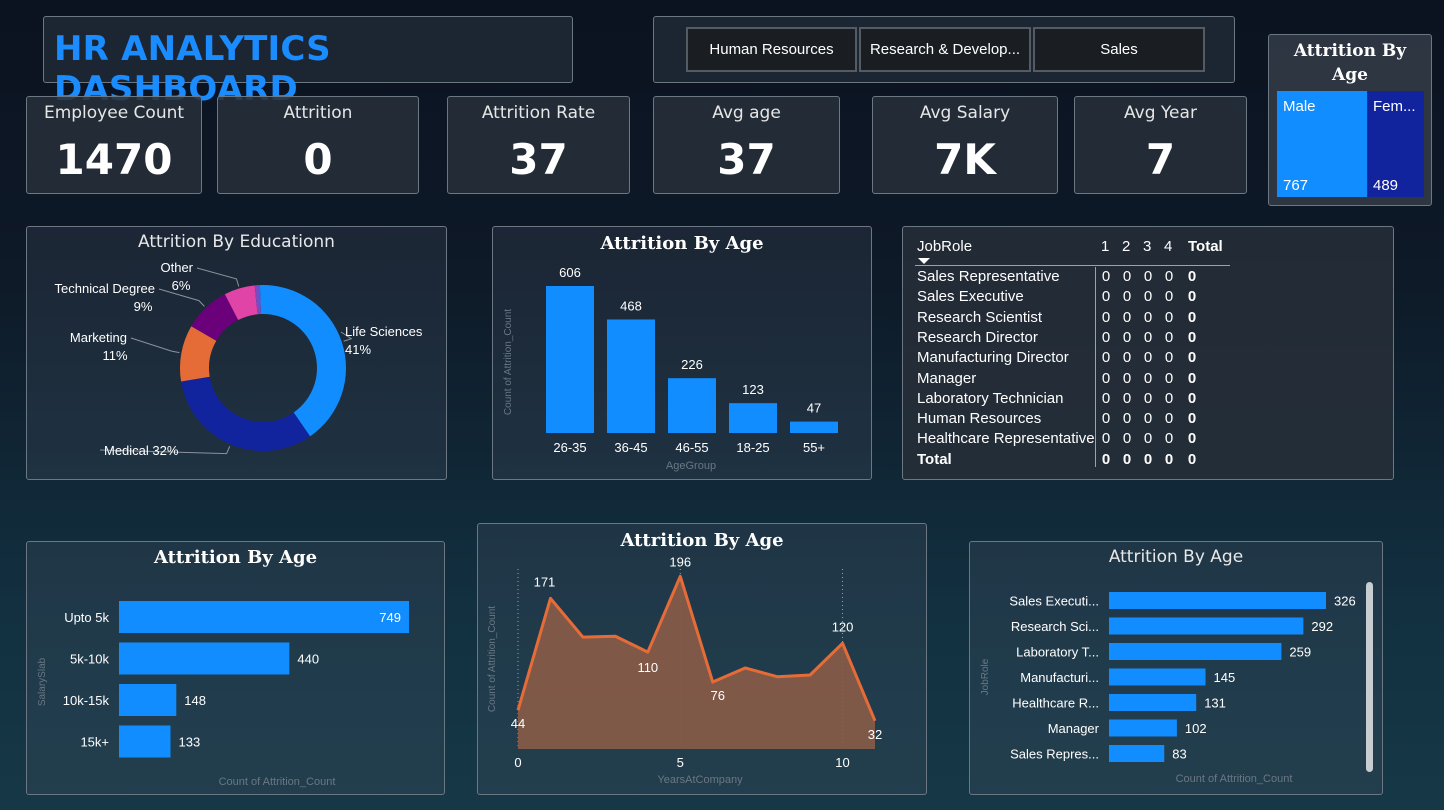  I want to click on salary-bar, so click(145, 741).